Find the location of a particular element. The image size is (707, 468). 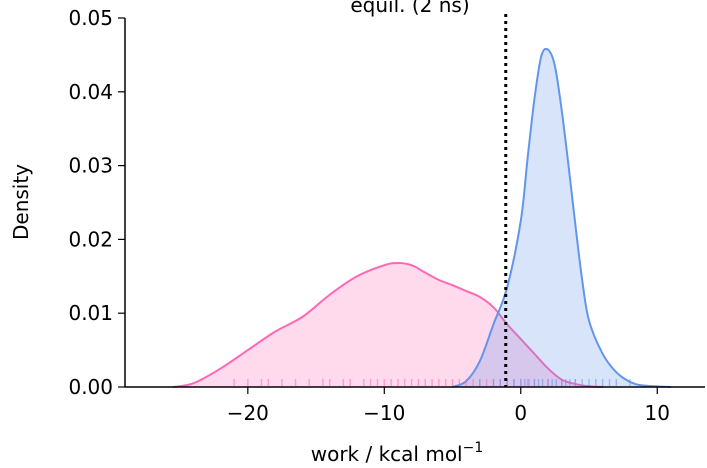

y-tick-label: 0.04 is located at coordinates (90, 92).